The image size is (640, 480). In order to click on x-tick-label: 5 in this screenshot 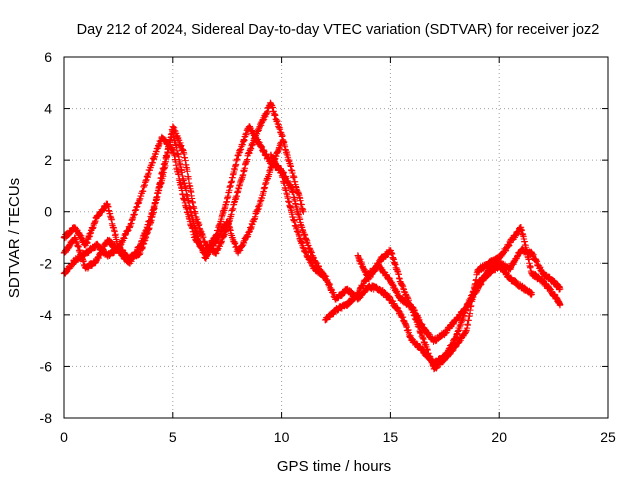, I will do `click(173, 437)`.